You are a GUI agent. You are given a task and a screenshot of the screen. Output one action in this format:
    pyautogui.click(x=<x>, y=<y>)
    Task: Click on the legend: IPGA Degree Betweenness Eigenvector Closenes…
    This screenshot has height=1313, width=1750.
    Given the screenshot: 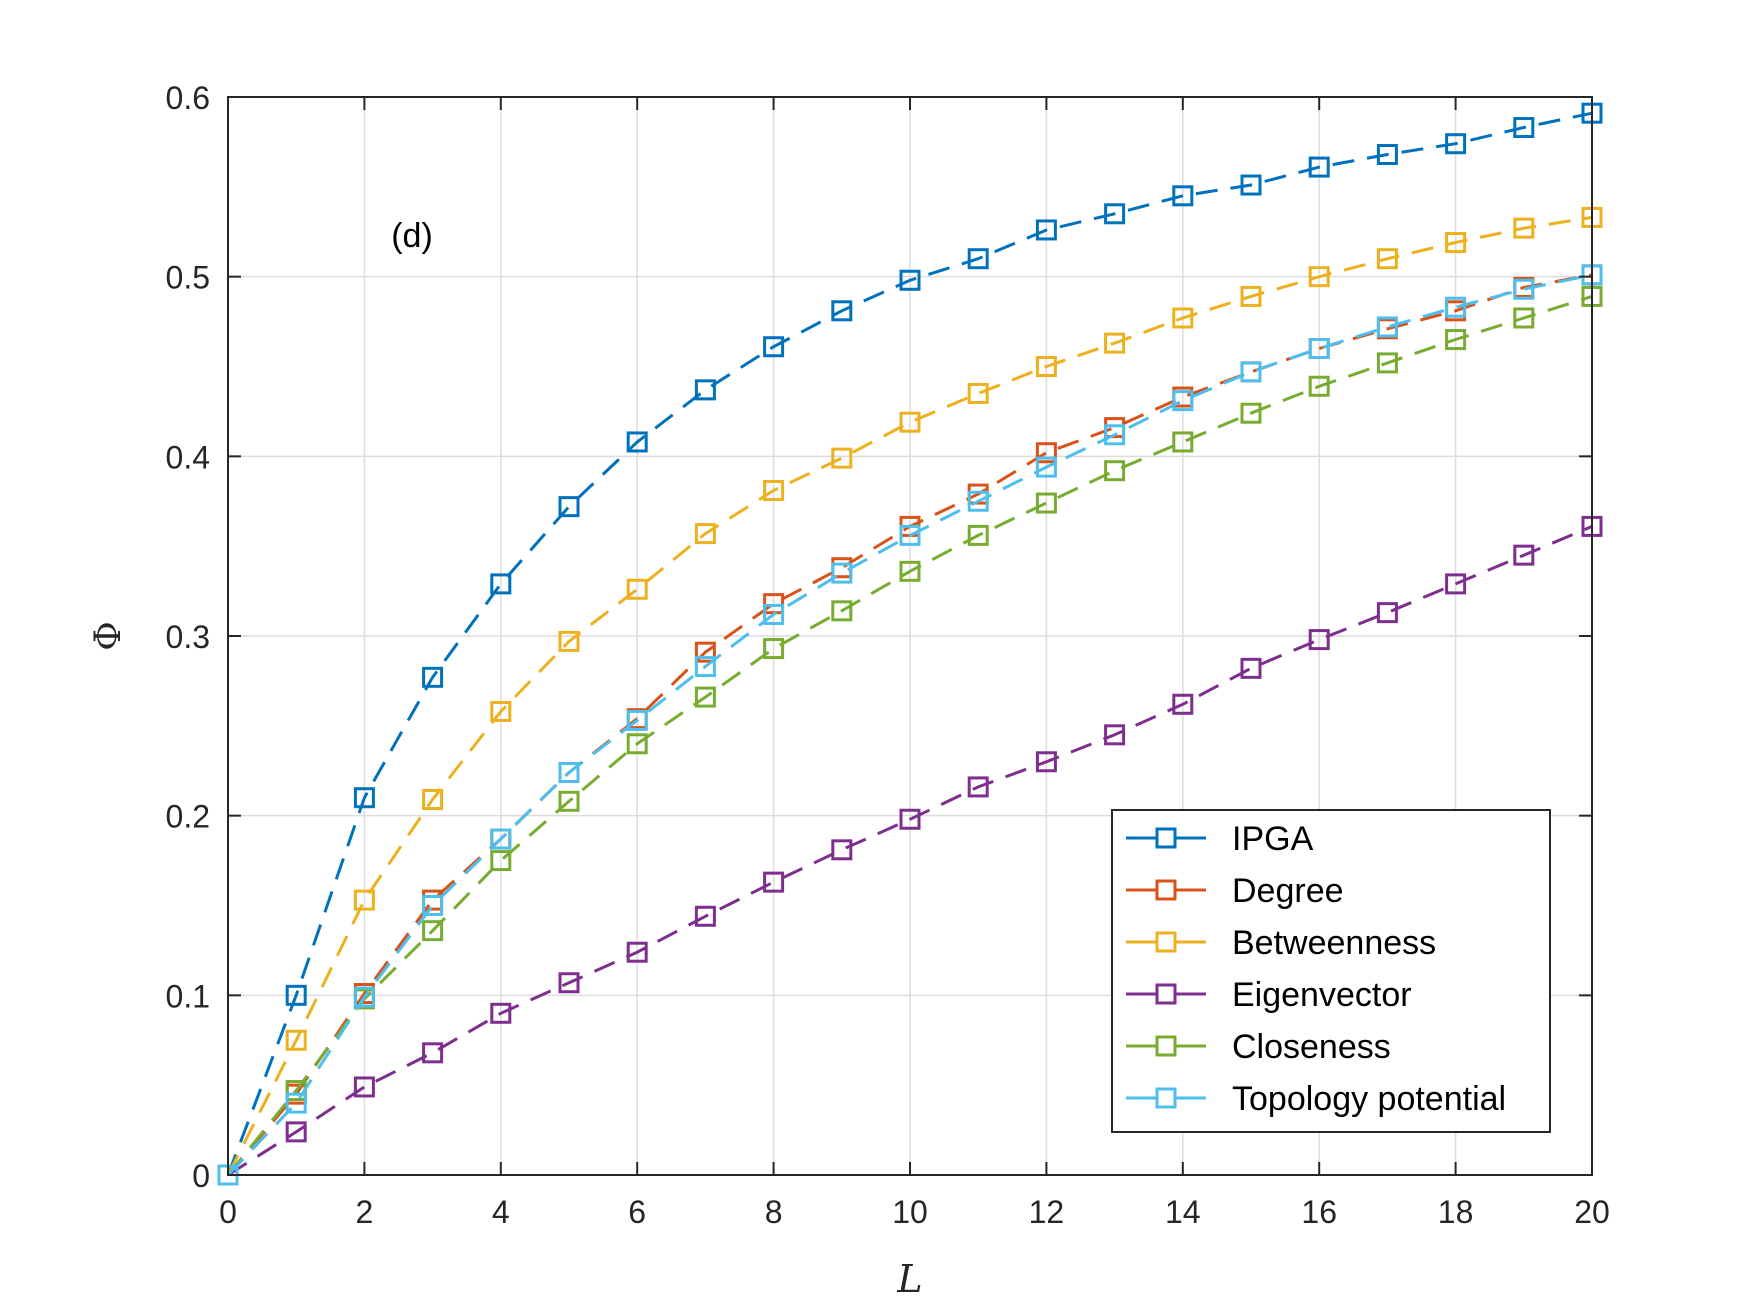 What is the action you would take?
    pyautogui.click(x=1331, y=971)
    